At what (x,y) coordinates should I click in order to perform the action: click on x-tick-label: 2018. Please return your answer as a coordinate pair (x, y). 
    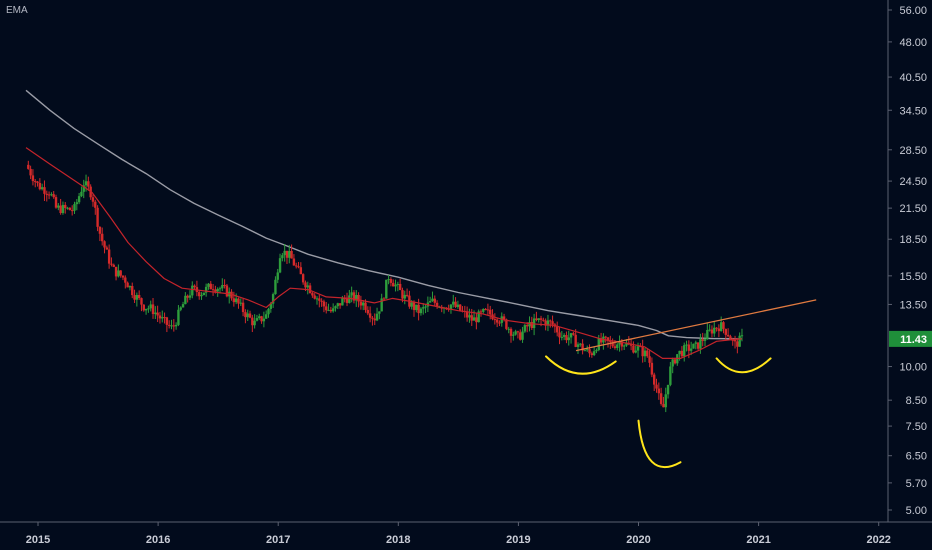
    Looking at the image, I should click on (398, 540).